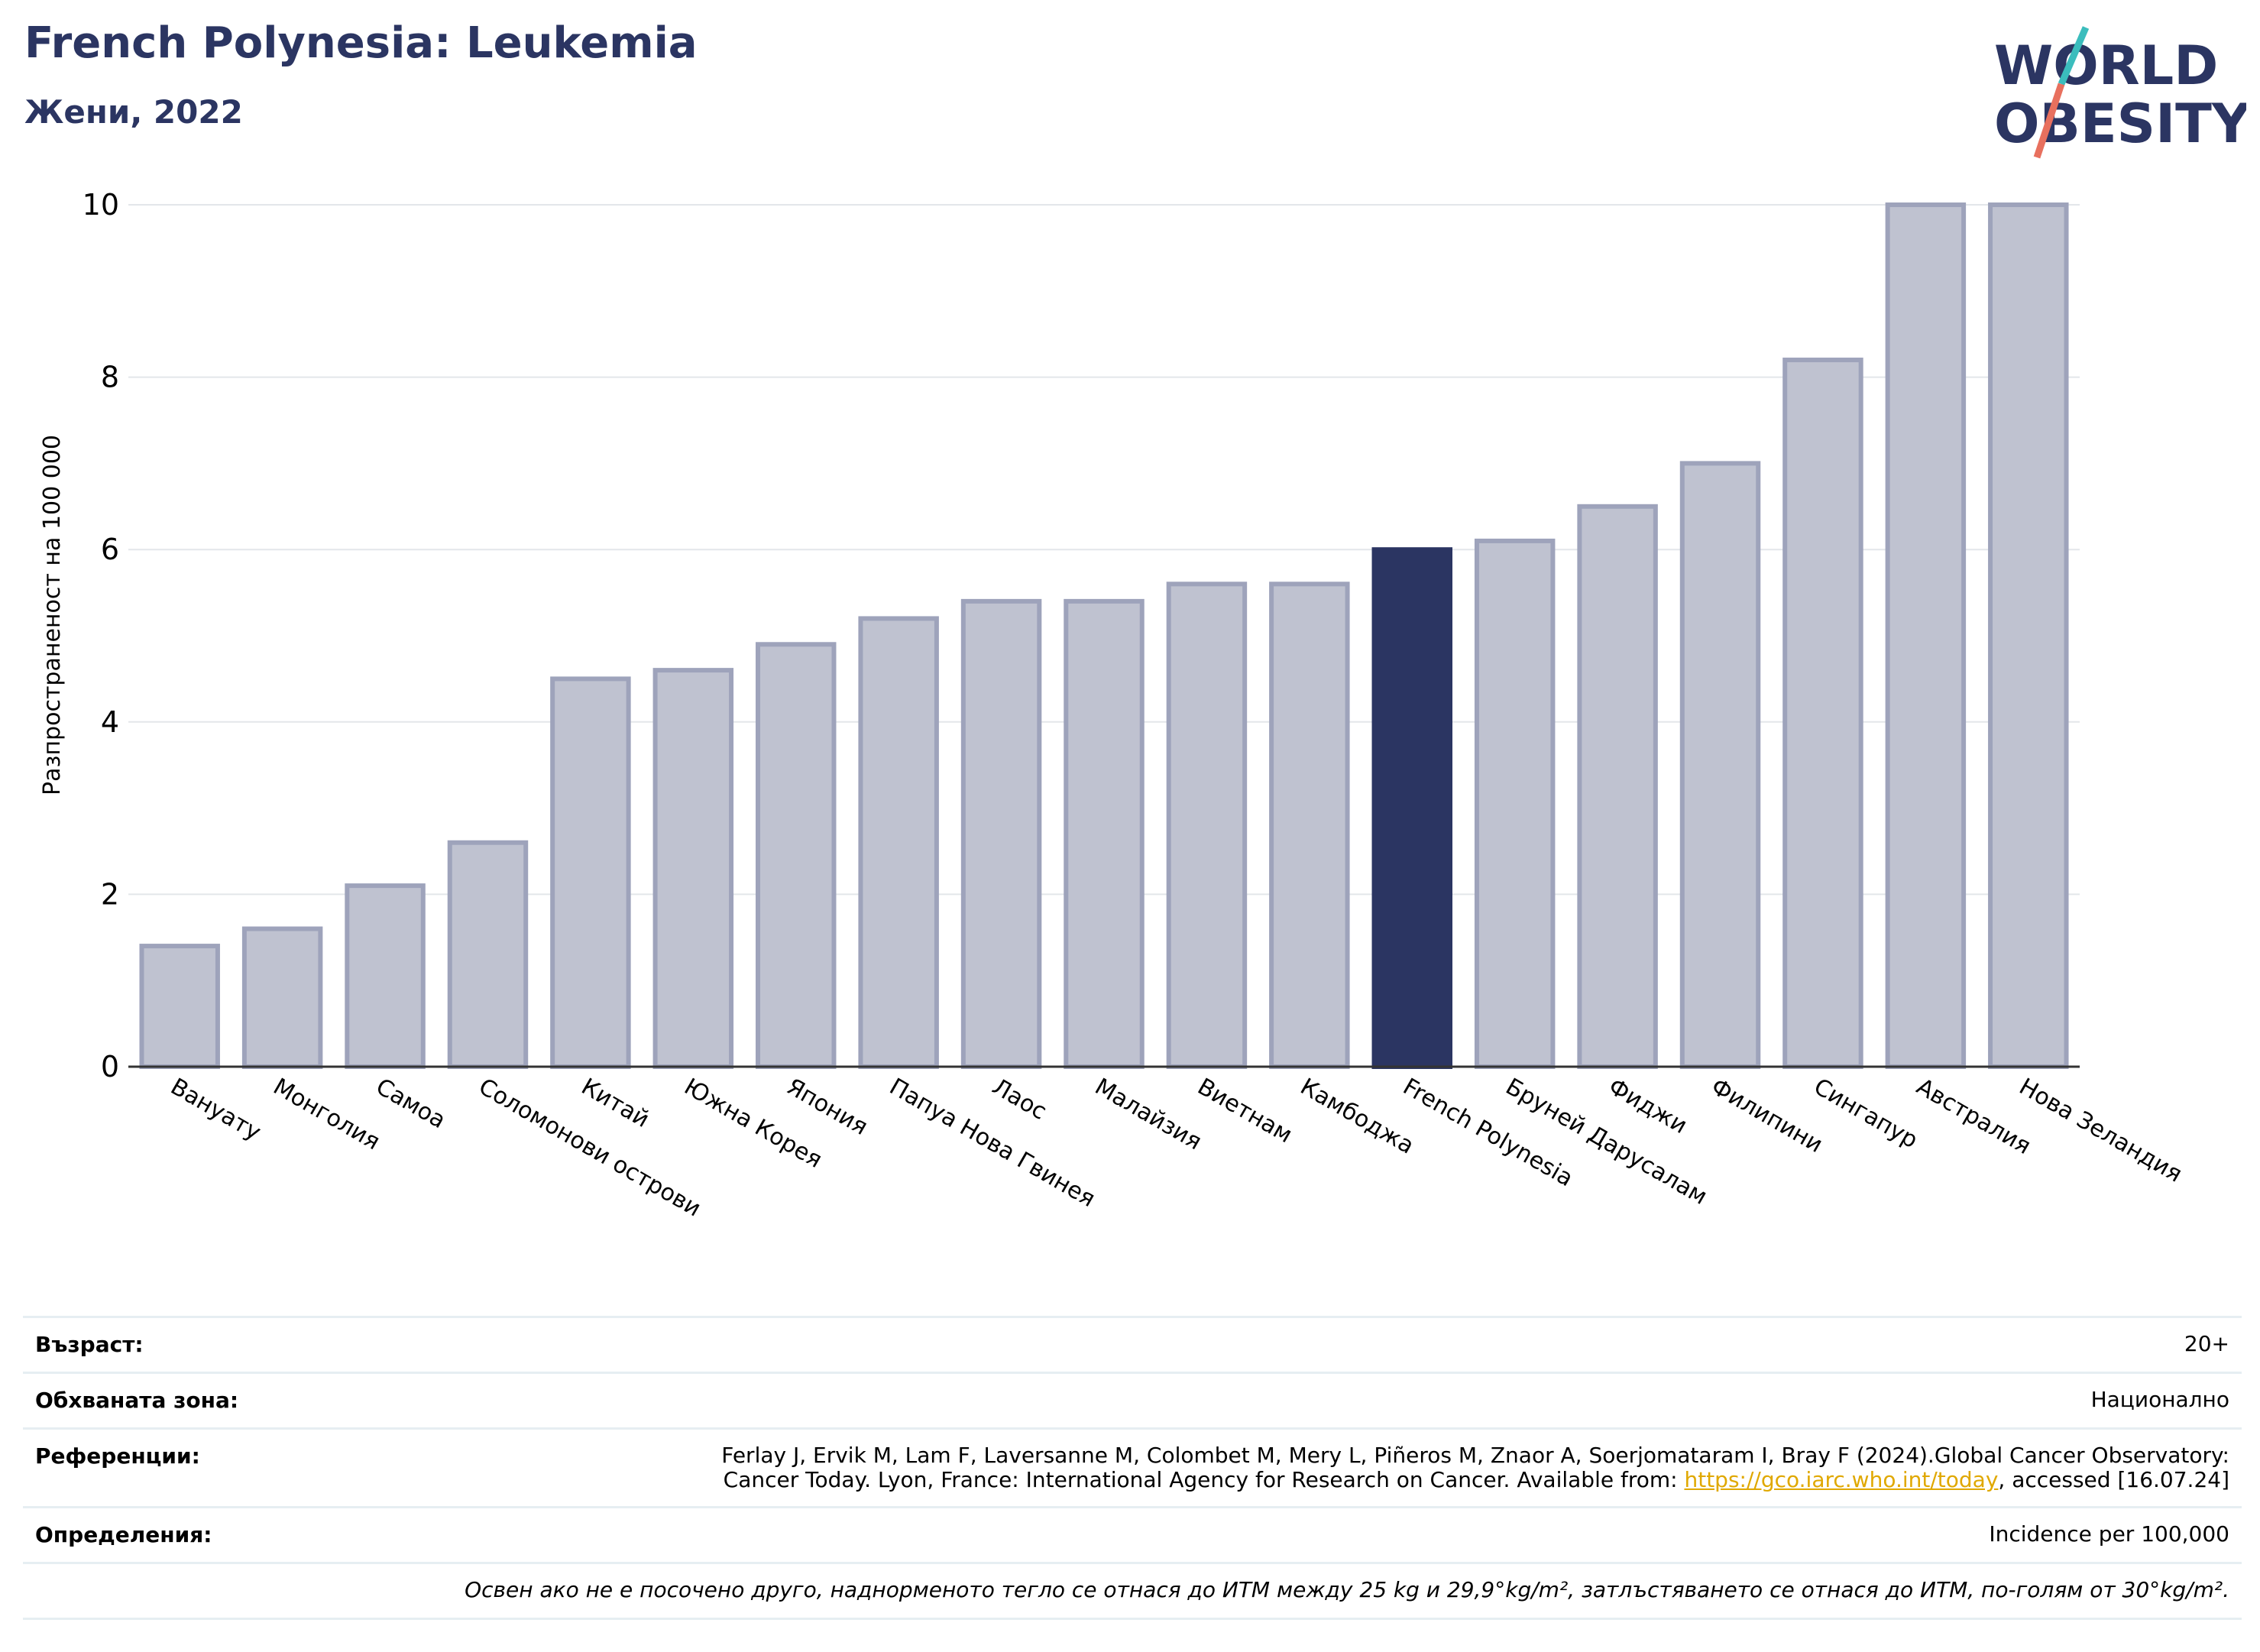 This screenshot has height=1652, width=2260. What do you see at coordinates (326, 1115) in the screenshot?
I see `x-tick-label: Монголия` at bounding box center [326, 1115].